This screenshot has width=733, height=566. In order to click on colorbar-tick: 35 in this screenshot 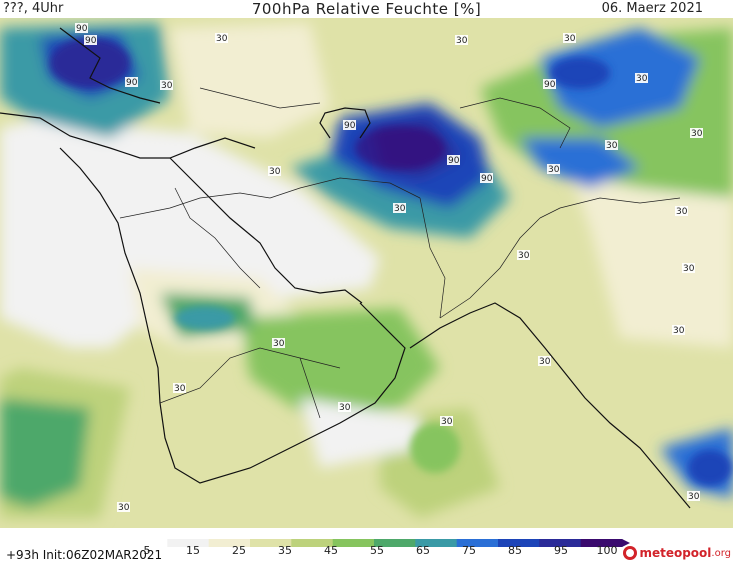, I will do `click(285, 550)`.